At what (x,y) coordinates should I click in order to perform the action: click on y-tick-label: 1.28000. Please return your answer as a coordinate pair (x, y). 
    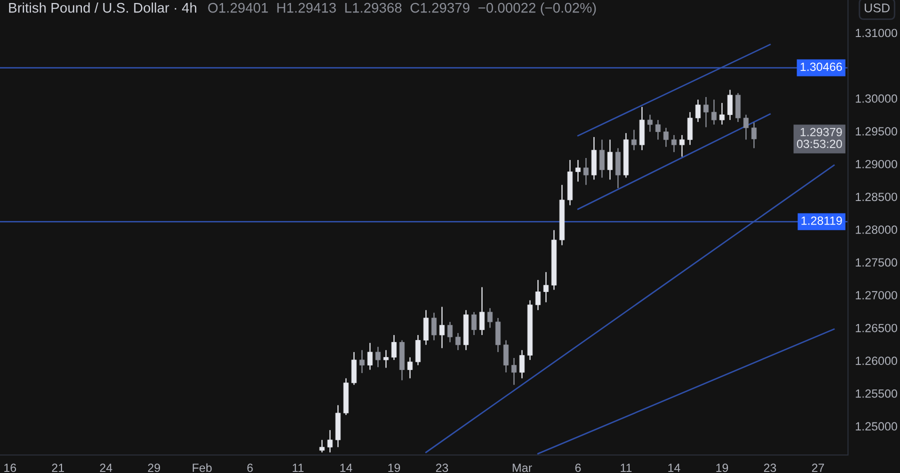
    Looking at the image, I should click on (877, 230).